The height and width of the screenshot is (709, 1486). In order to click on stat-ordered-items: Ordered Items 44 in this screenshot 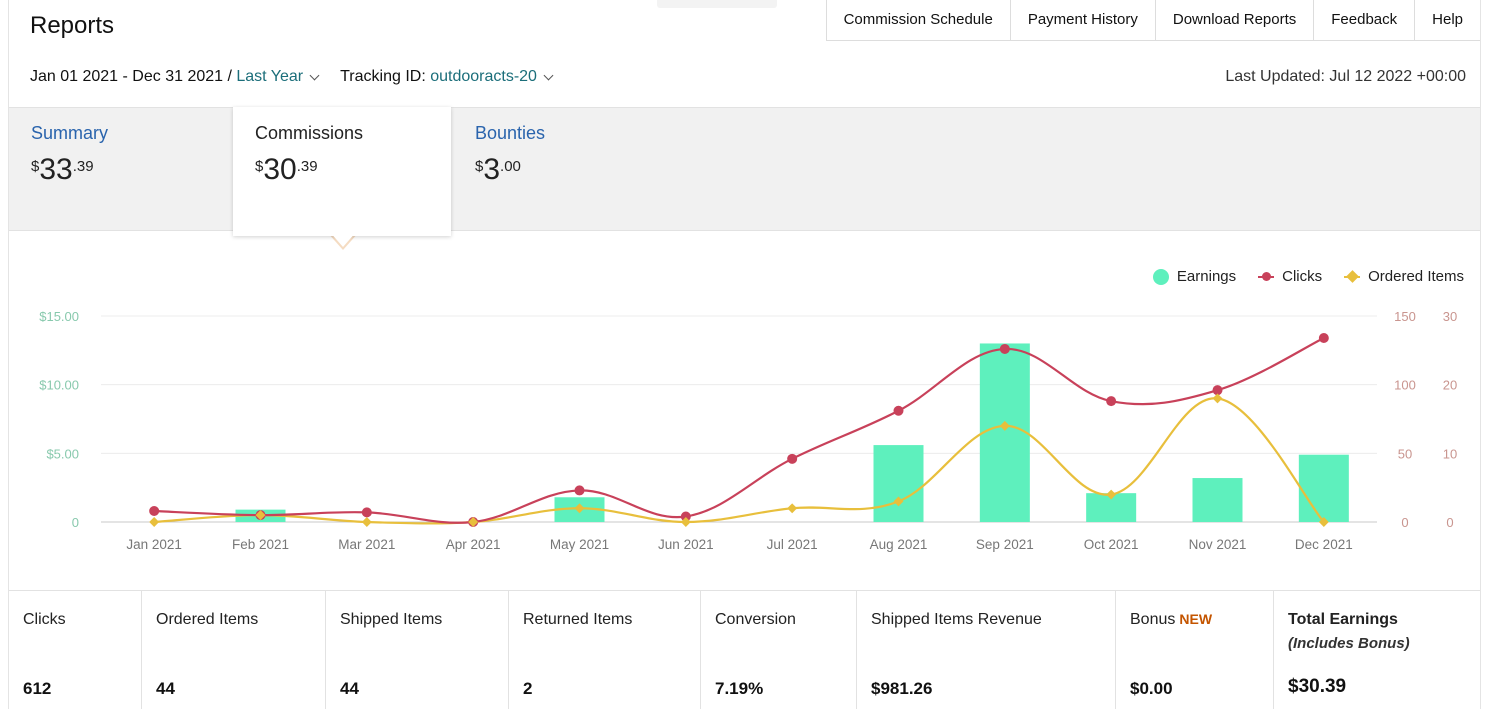, I will do `click(234, 650)`.